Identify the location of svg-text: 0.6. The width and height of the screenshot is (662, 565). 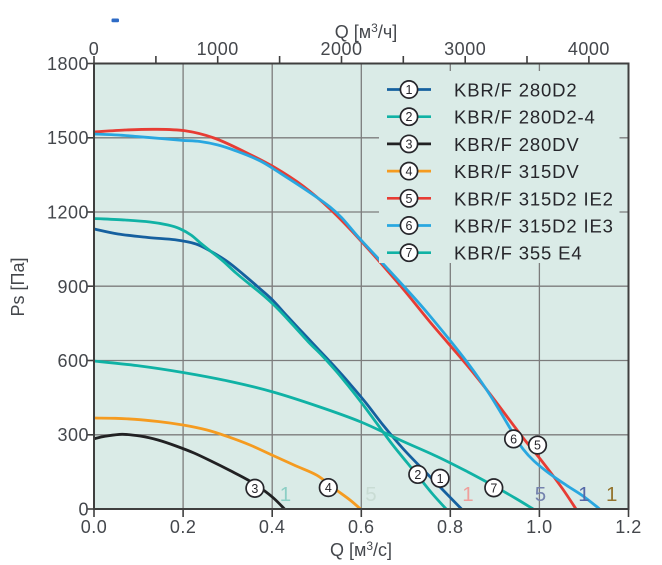
(361, 527).